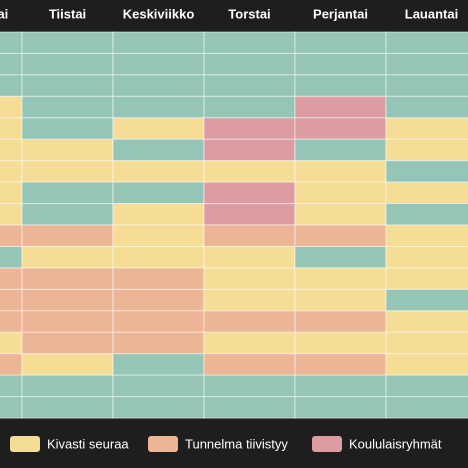  What do you see at coordinates (431, 13) in the screenshot?
I see `column-header: Lauantai` at bounding box center [431, 13].